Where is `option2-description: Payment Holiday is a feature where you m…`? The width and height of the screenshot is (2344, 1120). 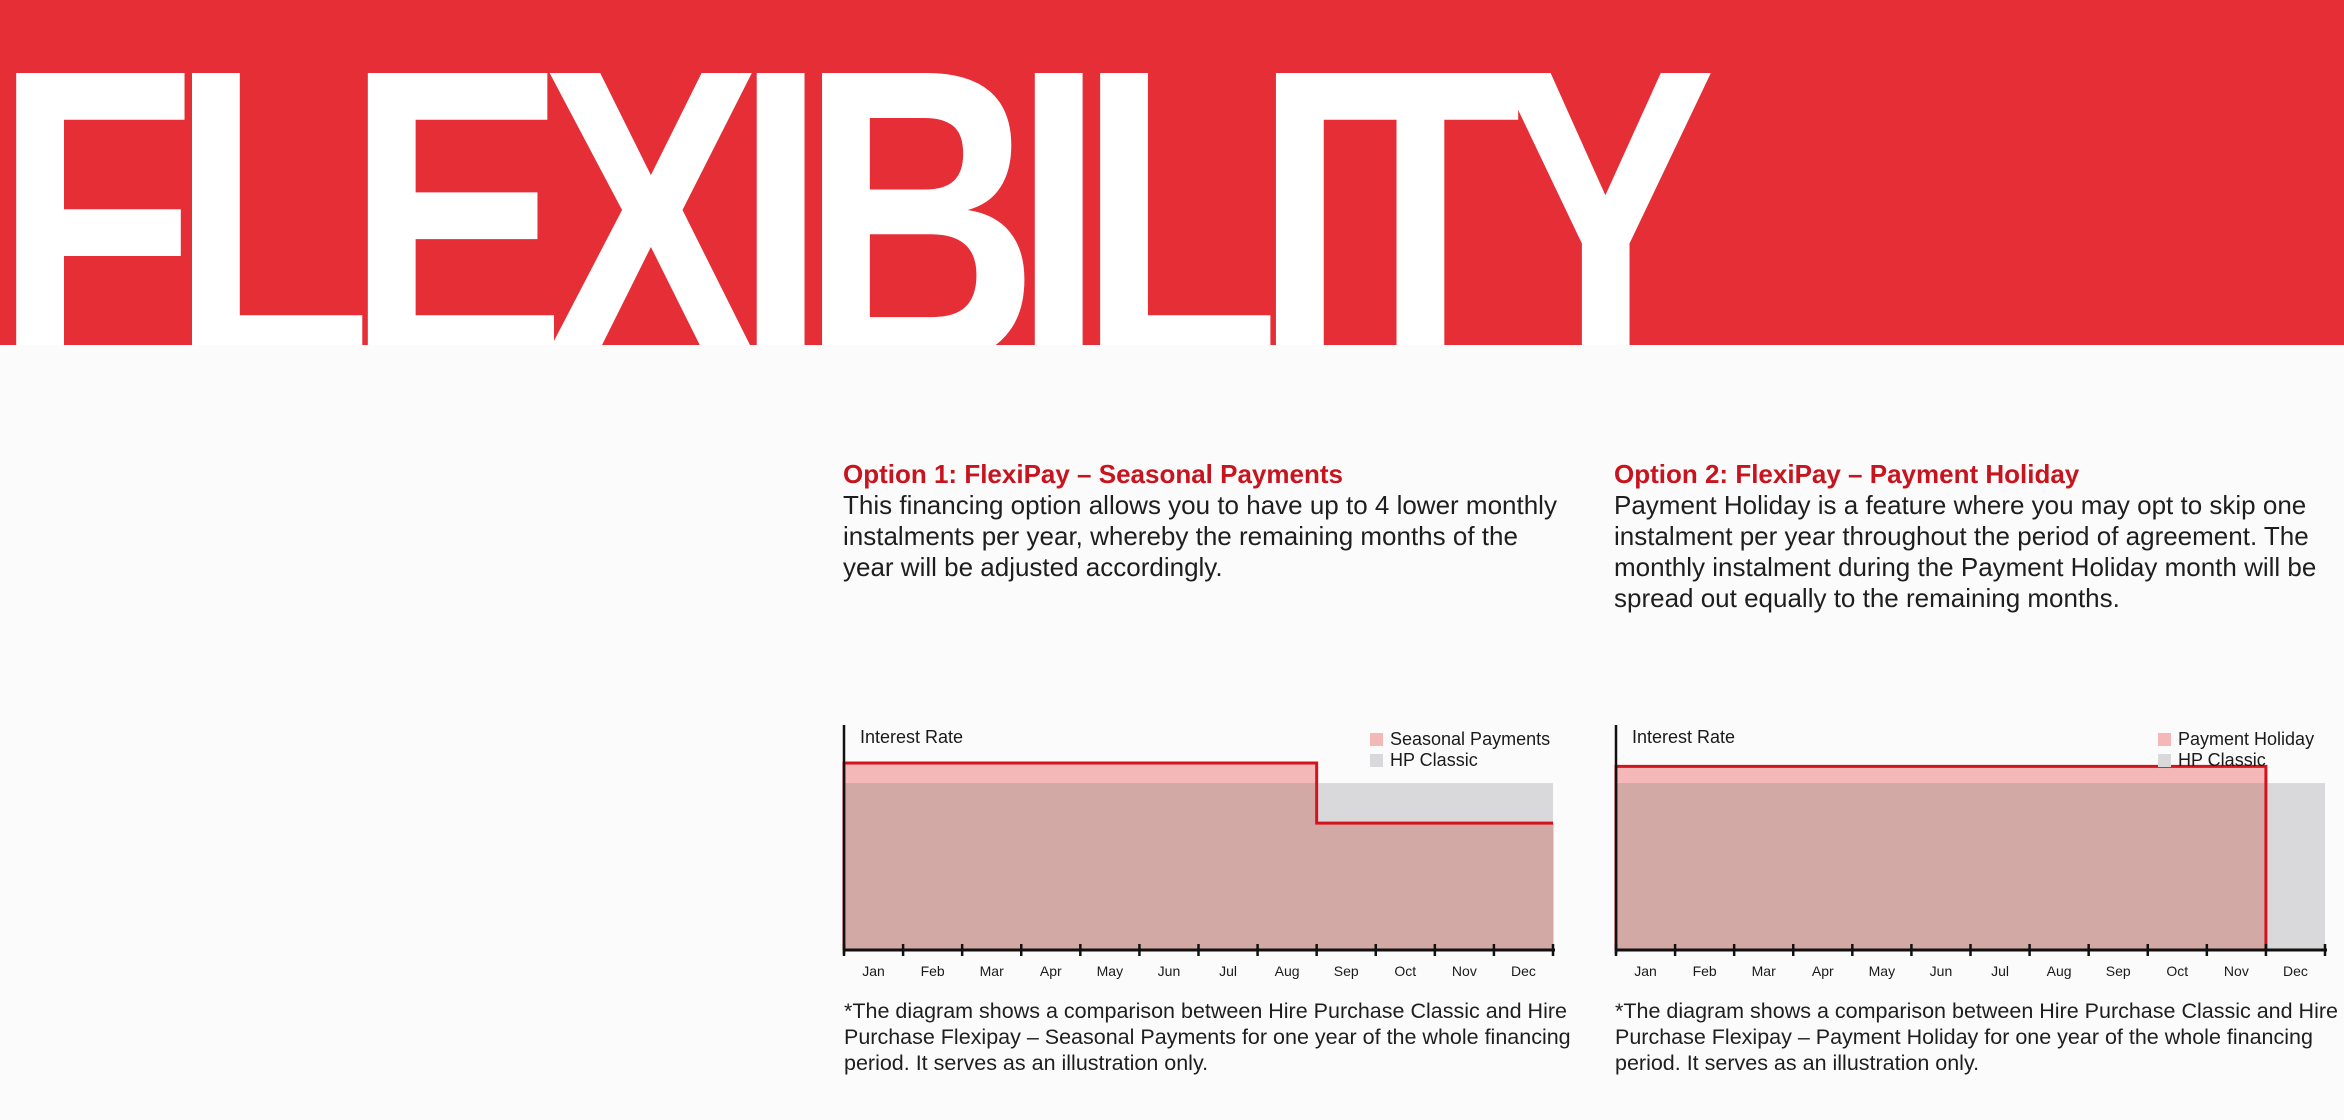
option2-description: Payment Holiday is a feature where you m… is located at coordinates (1965, 551).